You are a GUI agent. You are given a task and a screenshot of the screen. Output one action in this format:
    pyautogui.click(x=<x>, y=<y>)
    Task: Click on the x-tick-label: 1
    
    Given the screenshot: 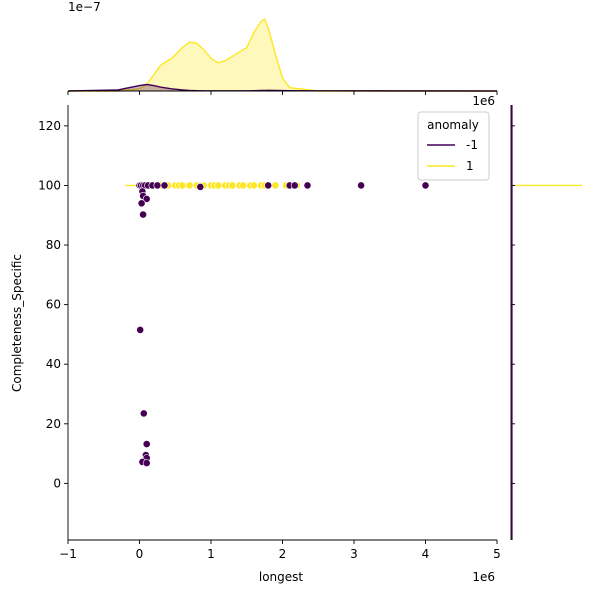 What is the action you would take?
    pyautogui.click(x=211, y=554)
    